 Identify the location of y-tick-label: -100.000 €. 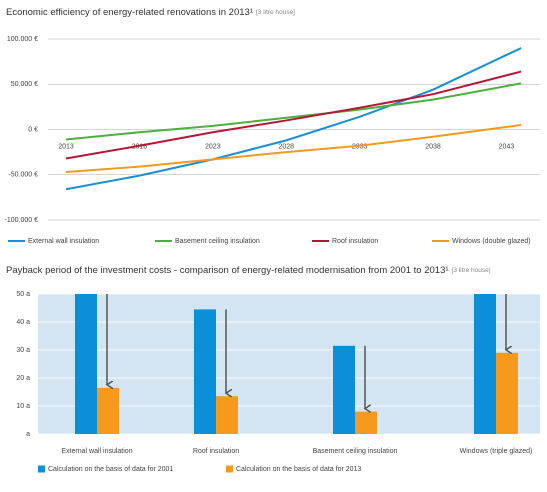
(22, 220).